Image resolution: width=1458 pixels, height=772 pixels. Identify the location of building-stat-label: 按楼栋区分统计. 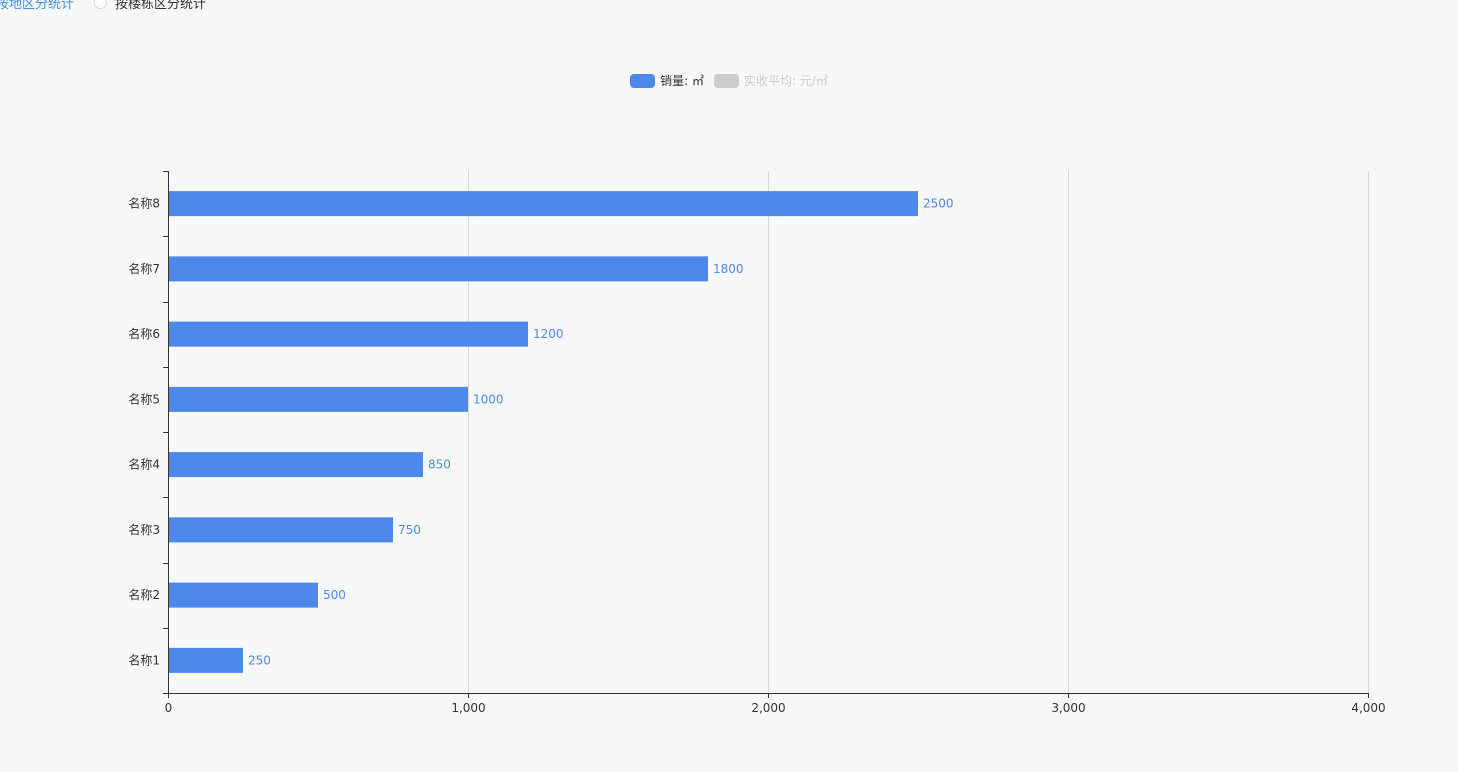
(161, 6).